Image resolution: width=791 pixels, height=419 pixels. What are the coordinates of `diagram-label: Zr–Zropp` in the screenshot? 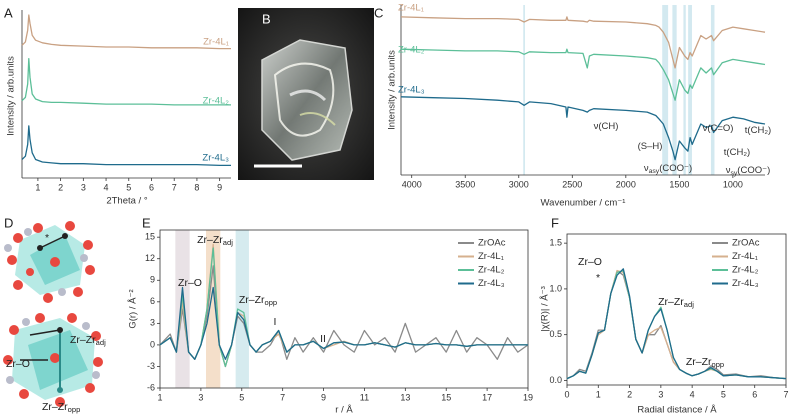 It's located at (61, 407).